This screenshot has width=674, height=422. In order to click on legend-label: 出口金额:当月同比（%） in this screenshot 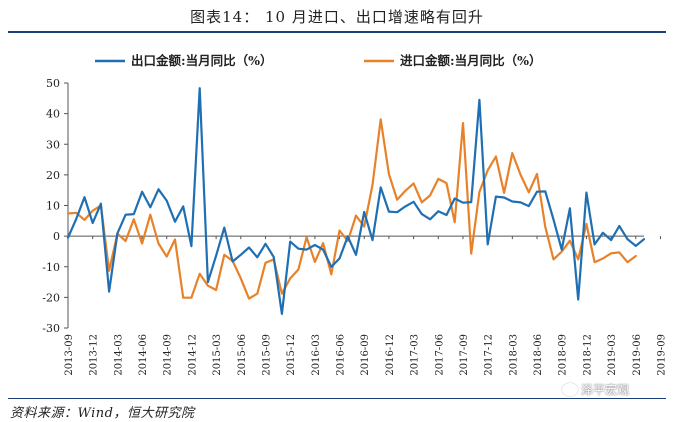, I will do `click(202, 60)`.